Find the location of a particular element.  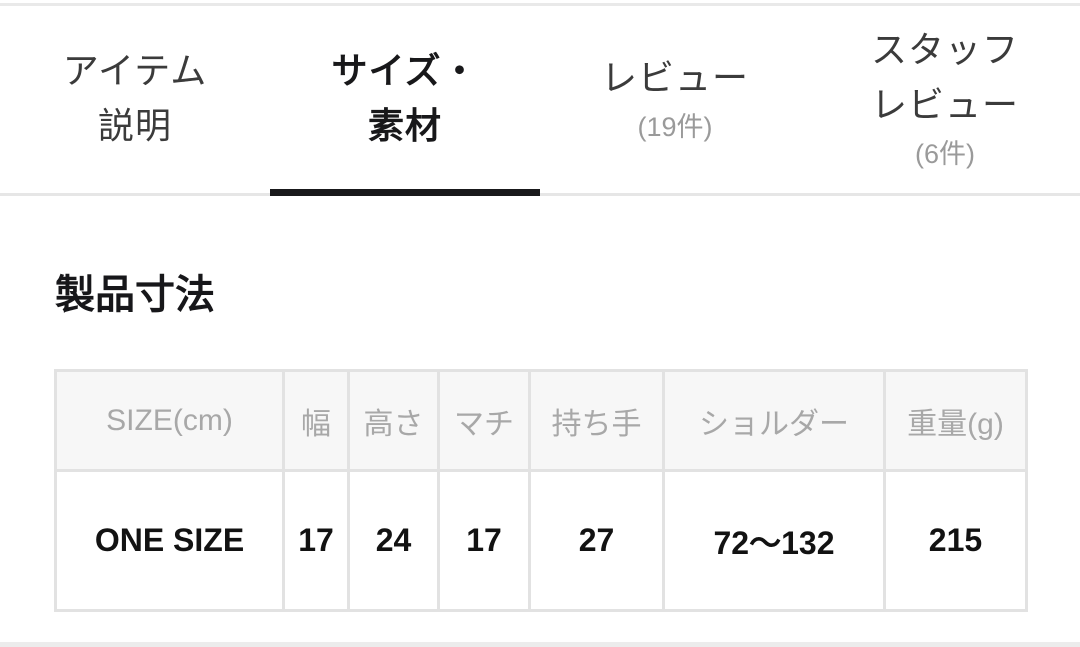

tab-label: サイズ・ is located at coordinates (405, 70).